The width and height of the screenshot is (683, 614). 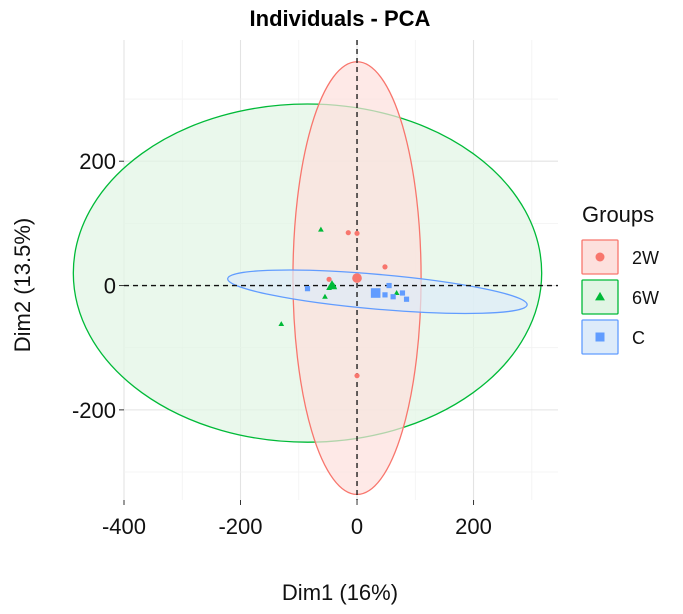 What do you see at coordinates (600, 337) in the screenshot?
I see `legend-marker-square-icon` at bounding box center [600, 337].